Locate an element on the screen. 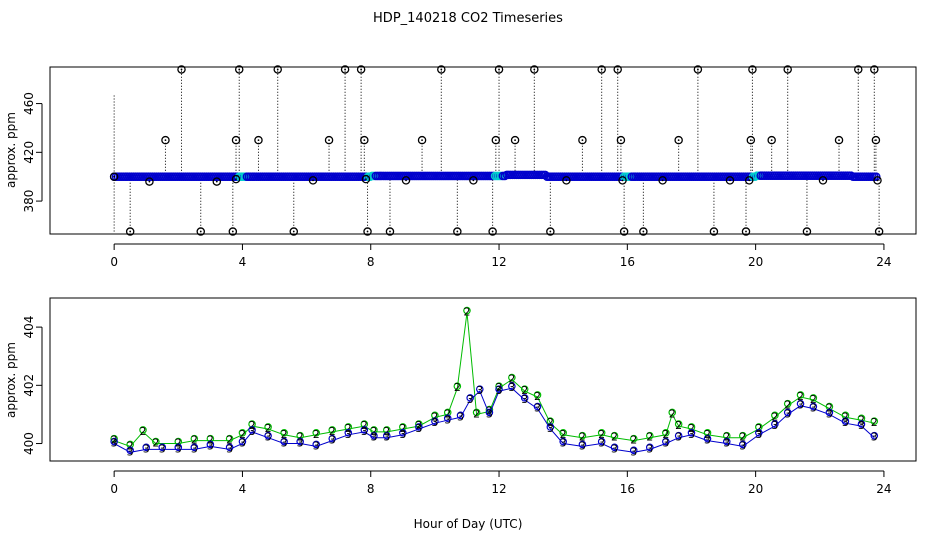  top-y-axis: 380 420 460 is located at coordinates (32, 152).